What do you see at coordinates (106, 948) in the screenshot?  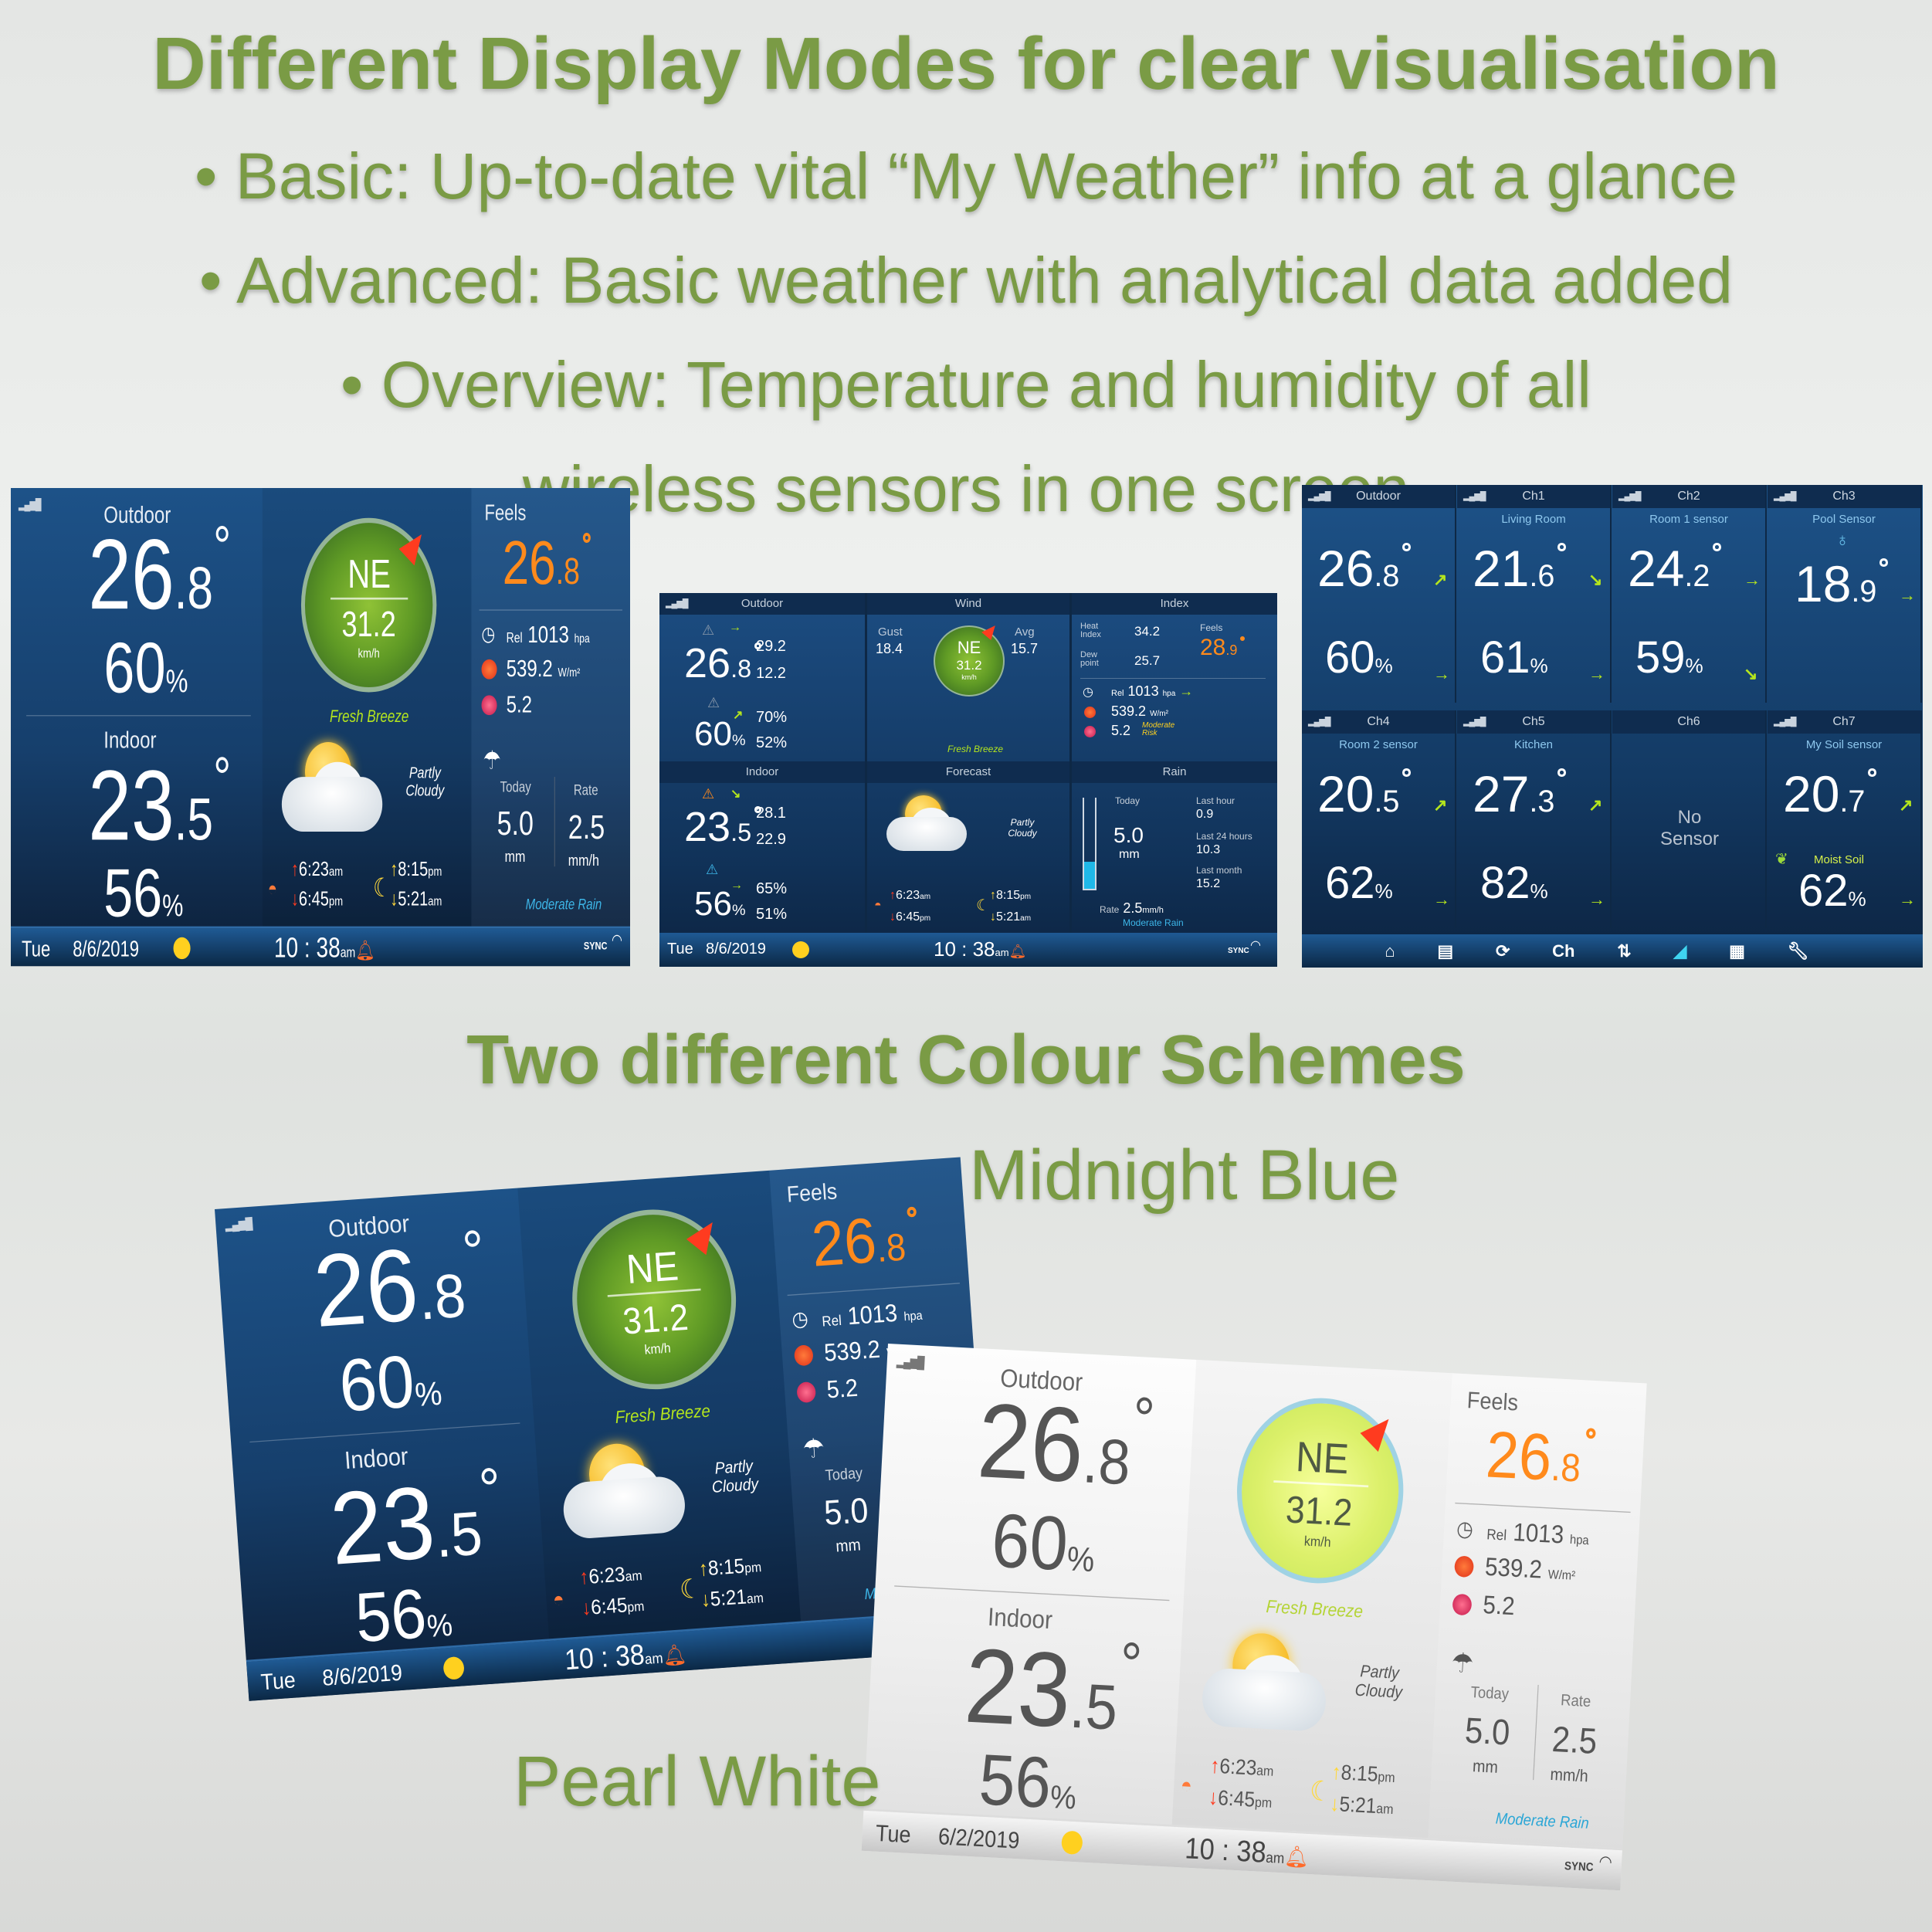 I see `date: 8/6/2019` at bounding box center [106, 948].